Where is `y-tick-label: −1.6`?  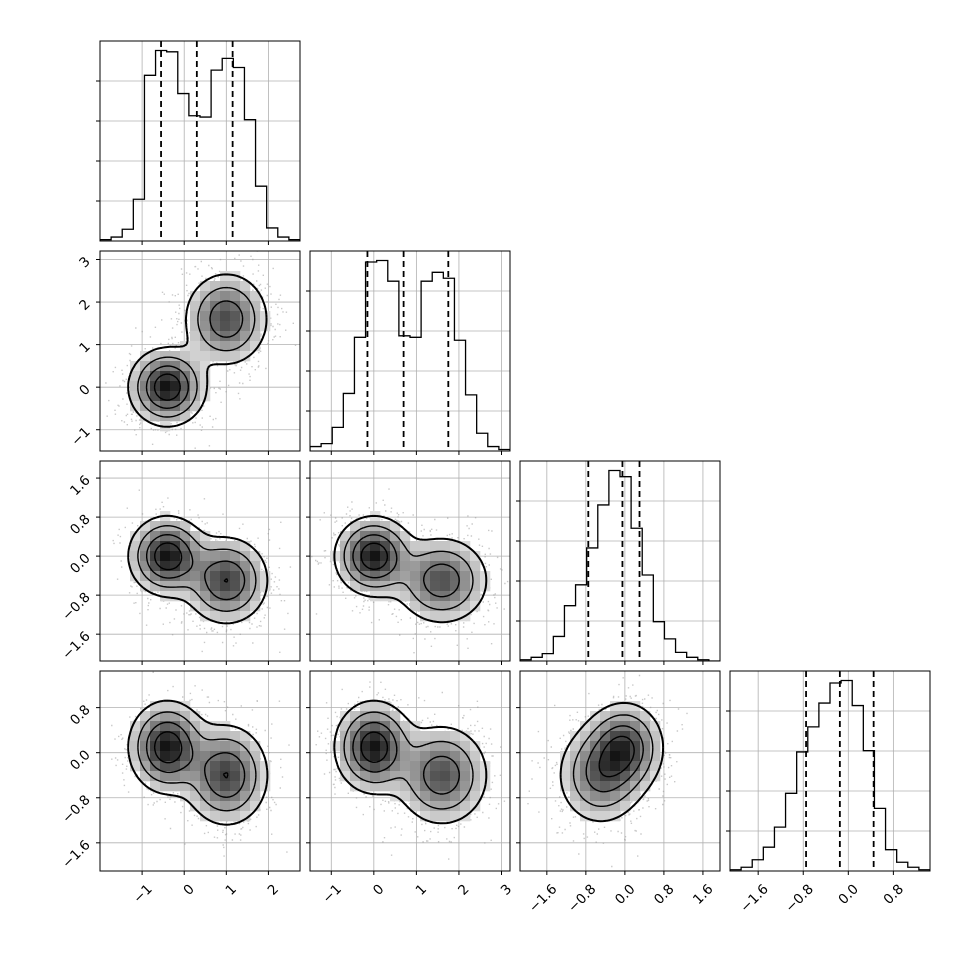 y-tick-label: −1.6 is located at coordinates (76, 854).